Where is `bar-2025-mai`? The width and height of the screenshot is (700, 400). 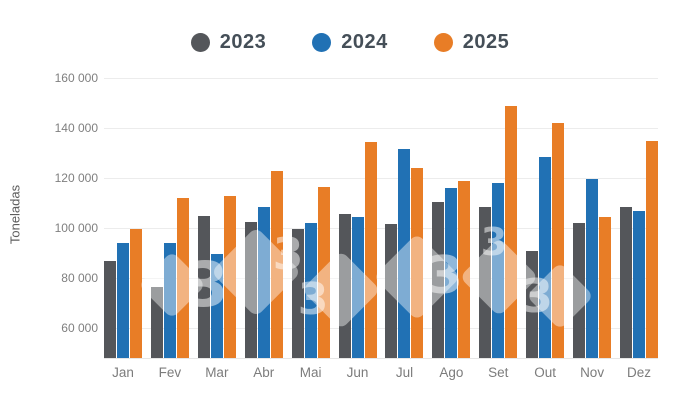
bar-2025-mai is located at coordinates (323, 272).